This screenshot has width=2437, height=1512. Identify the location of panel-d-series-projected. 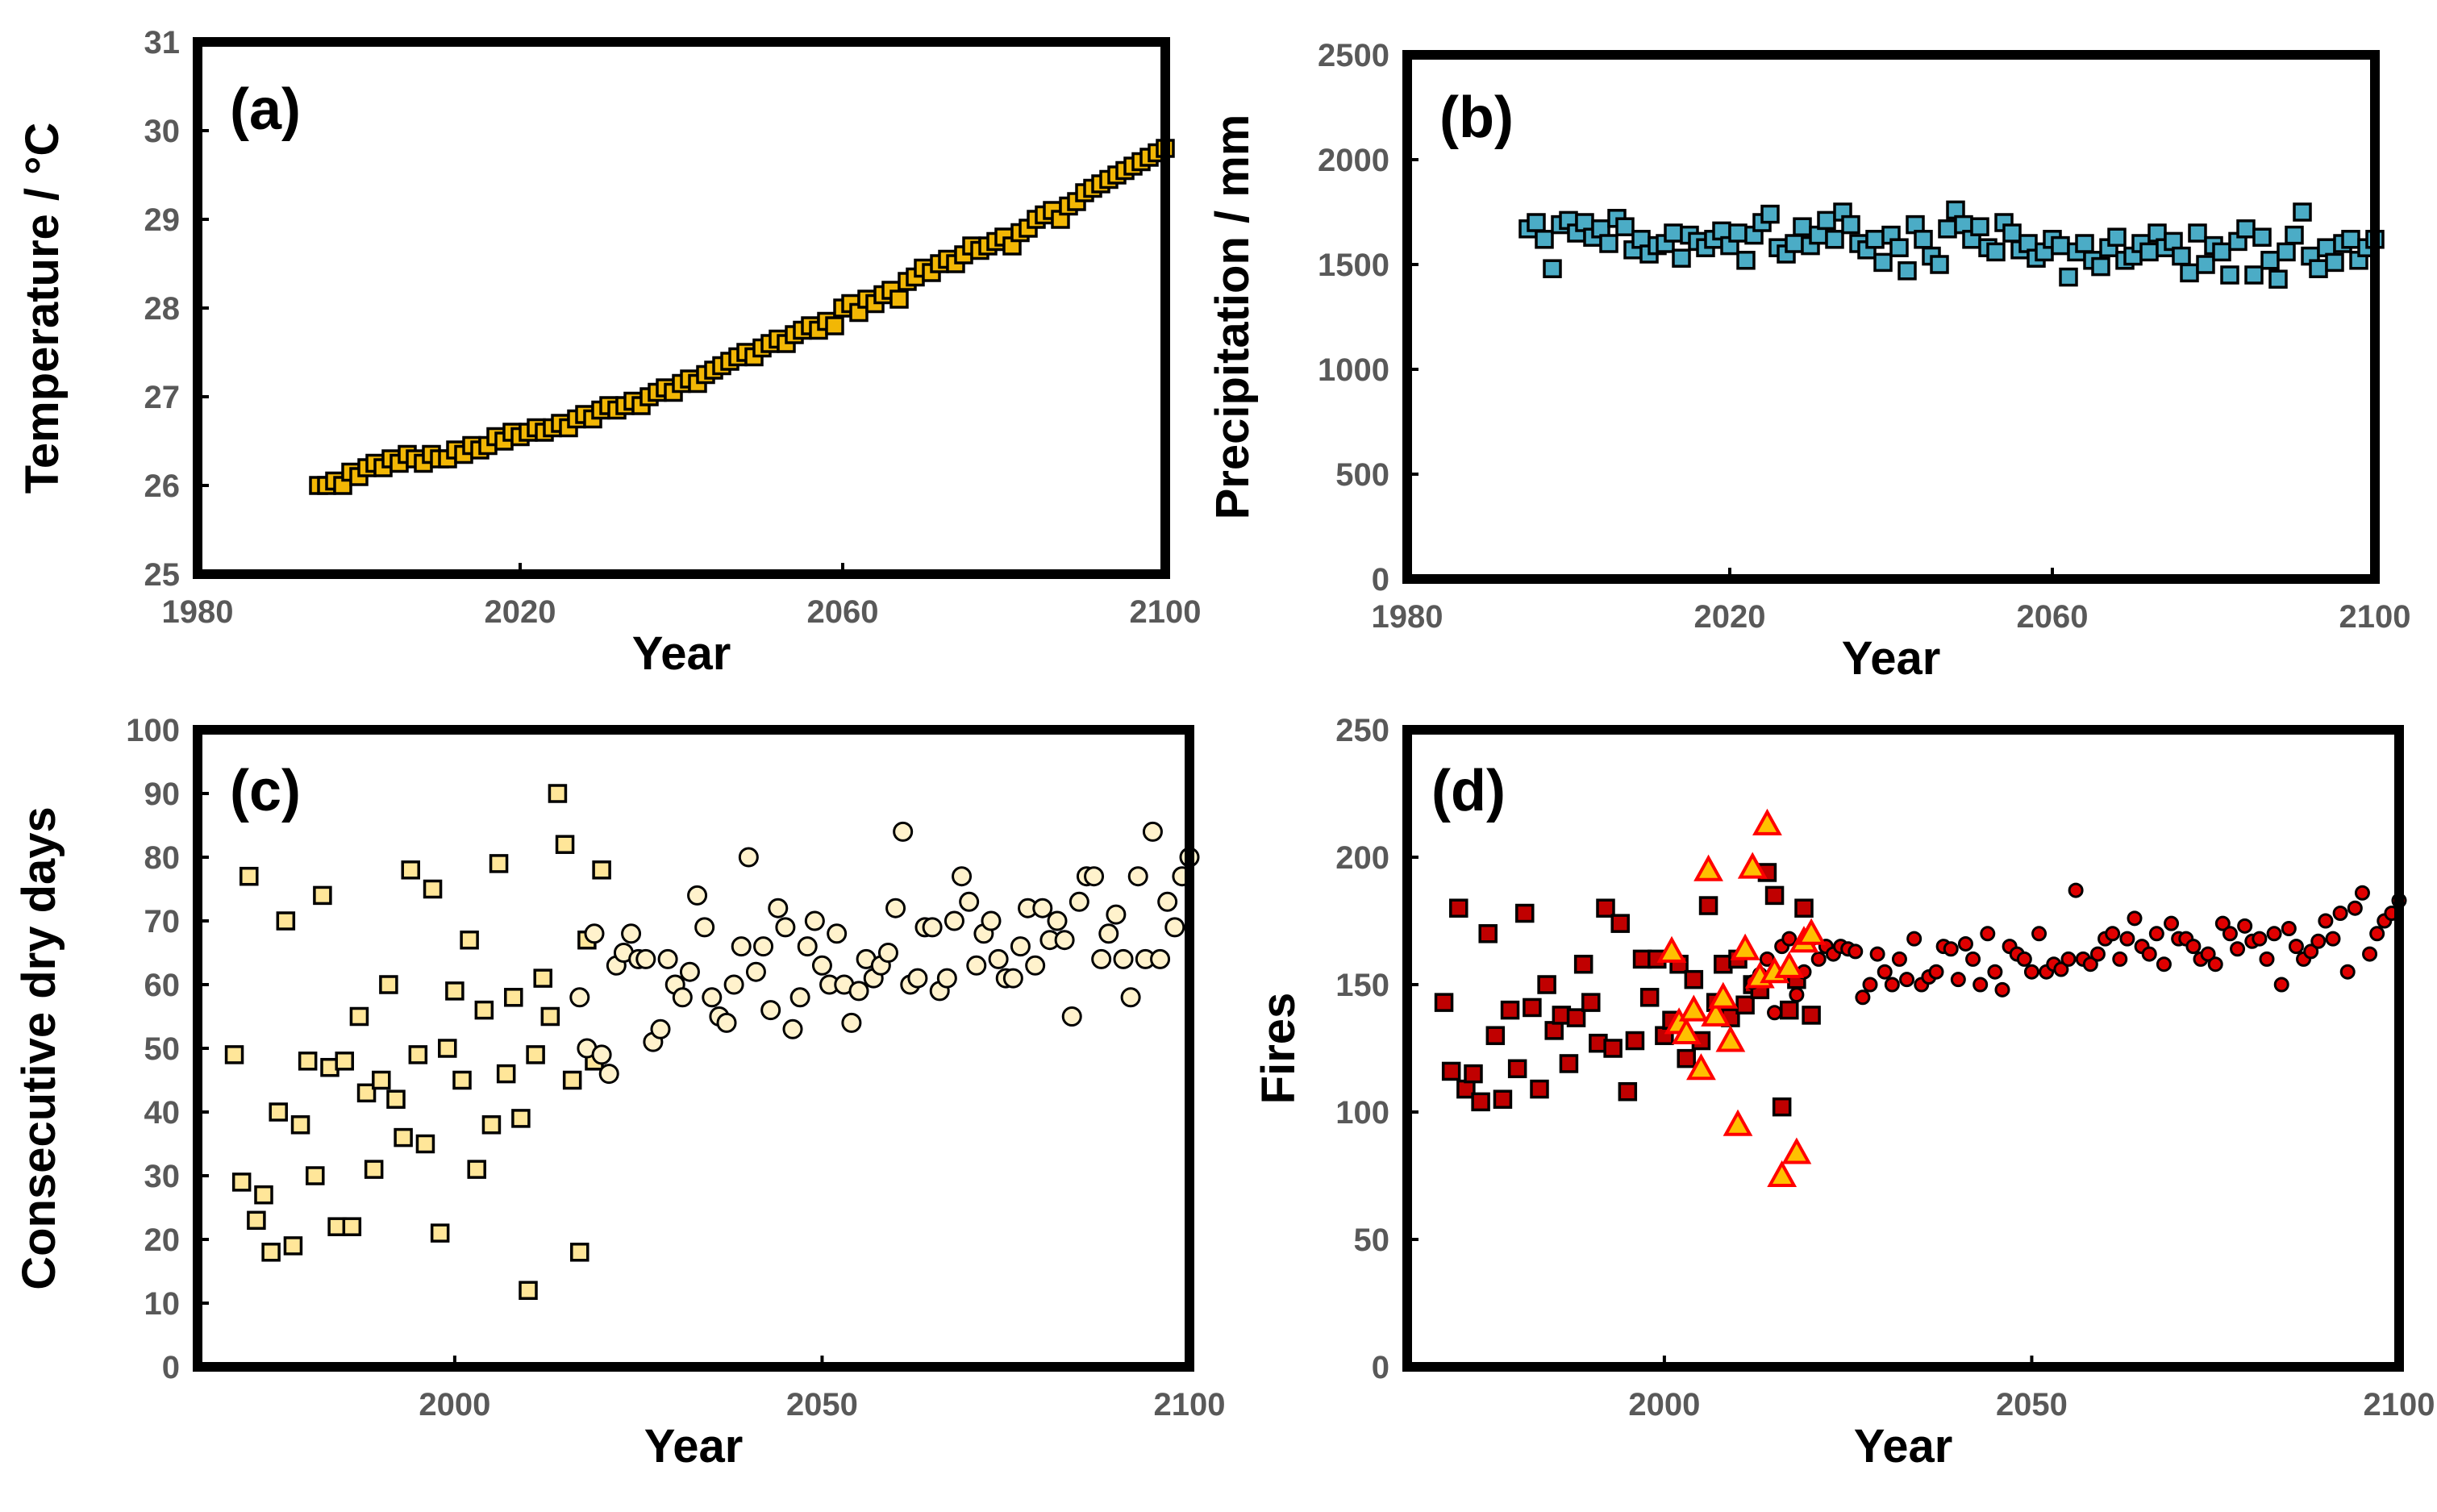
(2075, 951).